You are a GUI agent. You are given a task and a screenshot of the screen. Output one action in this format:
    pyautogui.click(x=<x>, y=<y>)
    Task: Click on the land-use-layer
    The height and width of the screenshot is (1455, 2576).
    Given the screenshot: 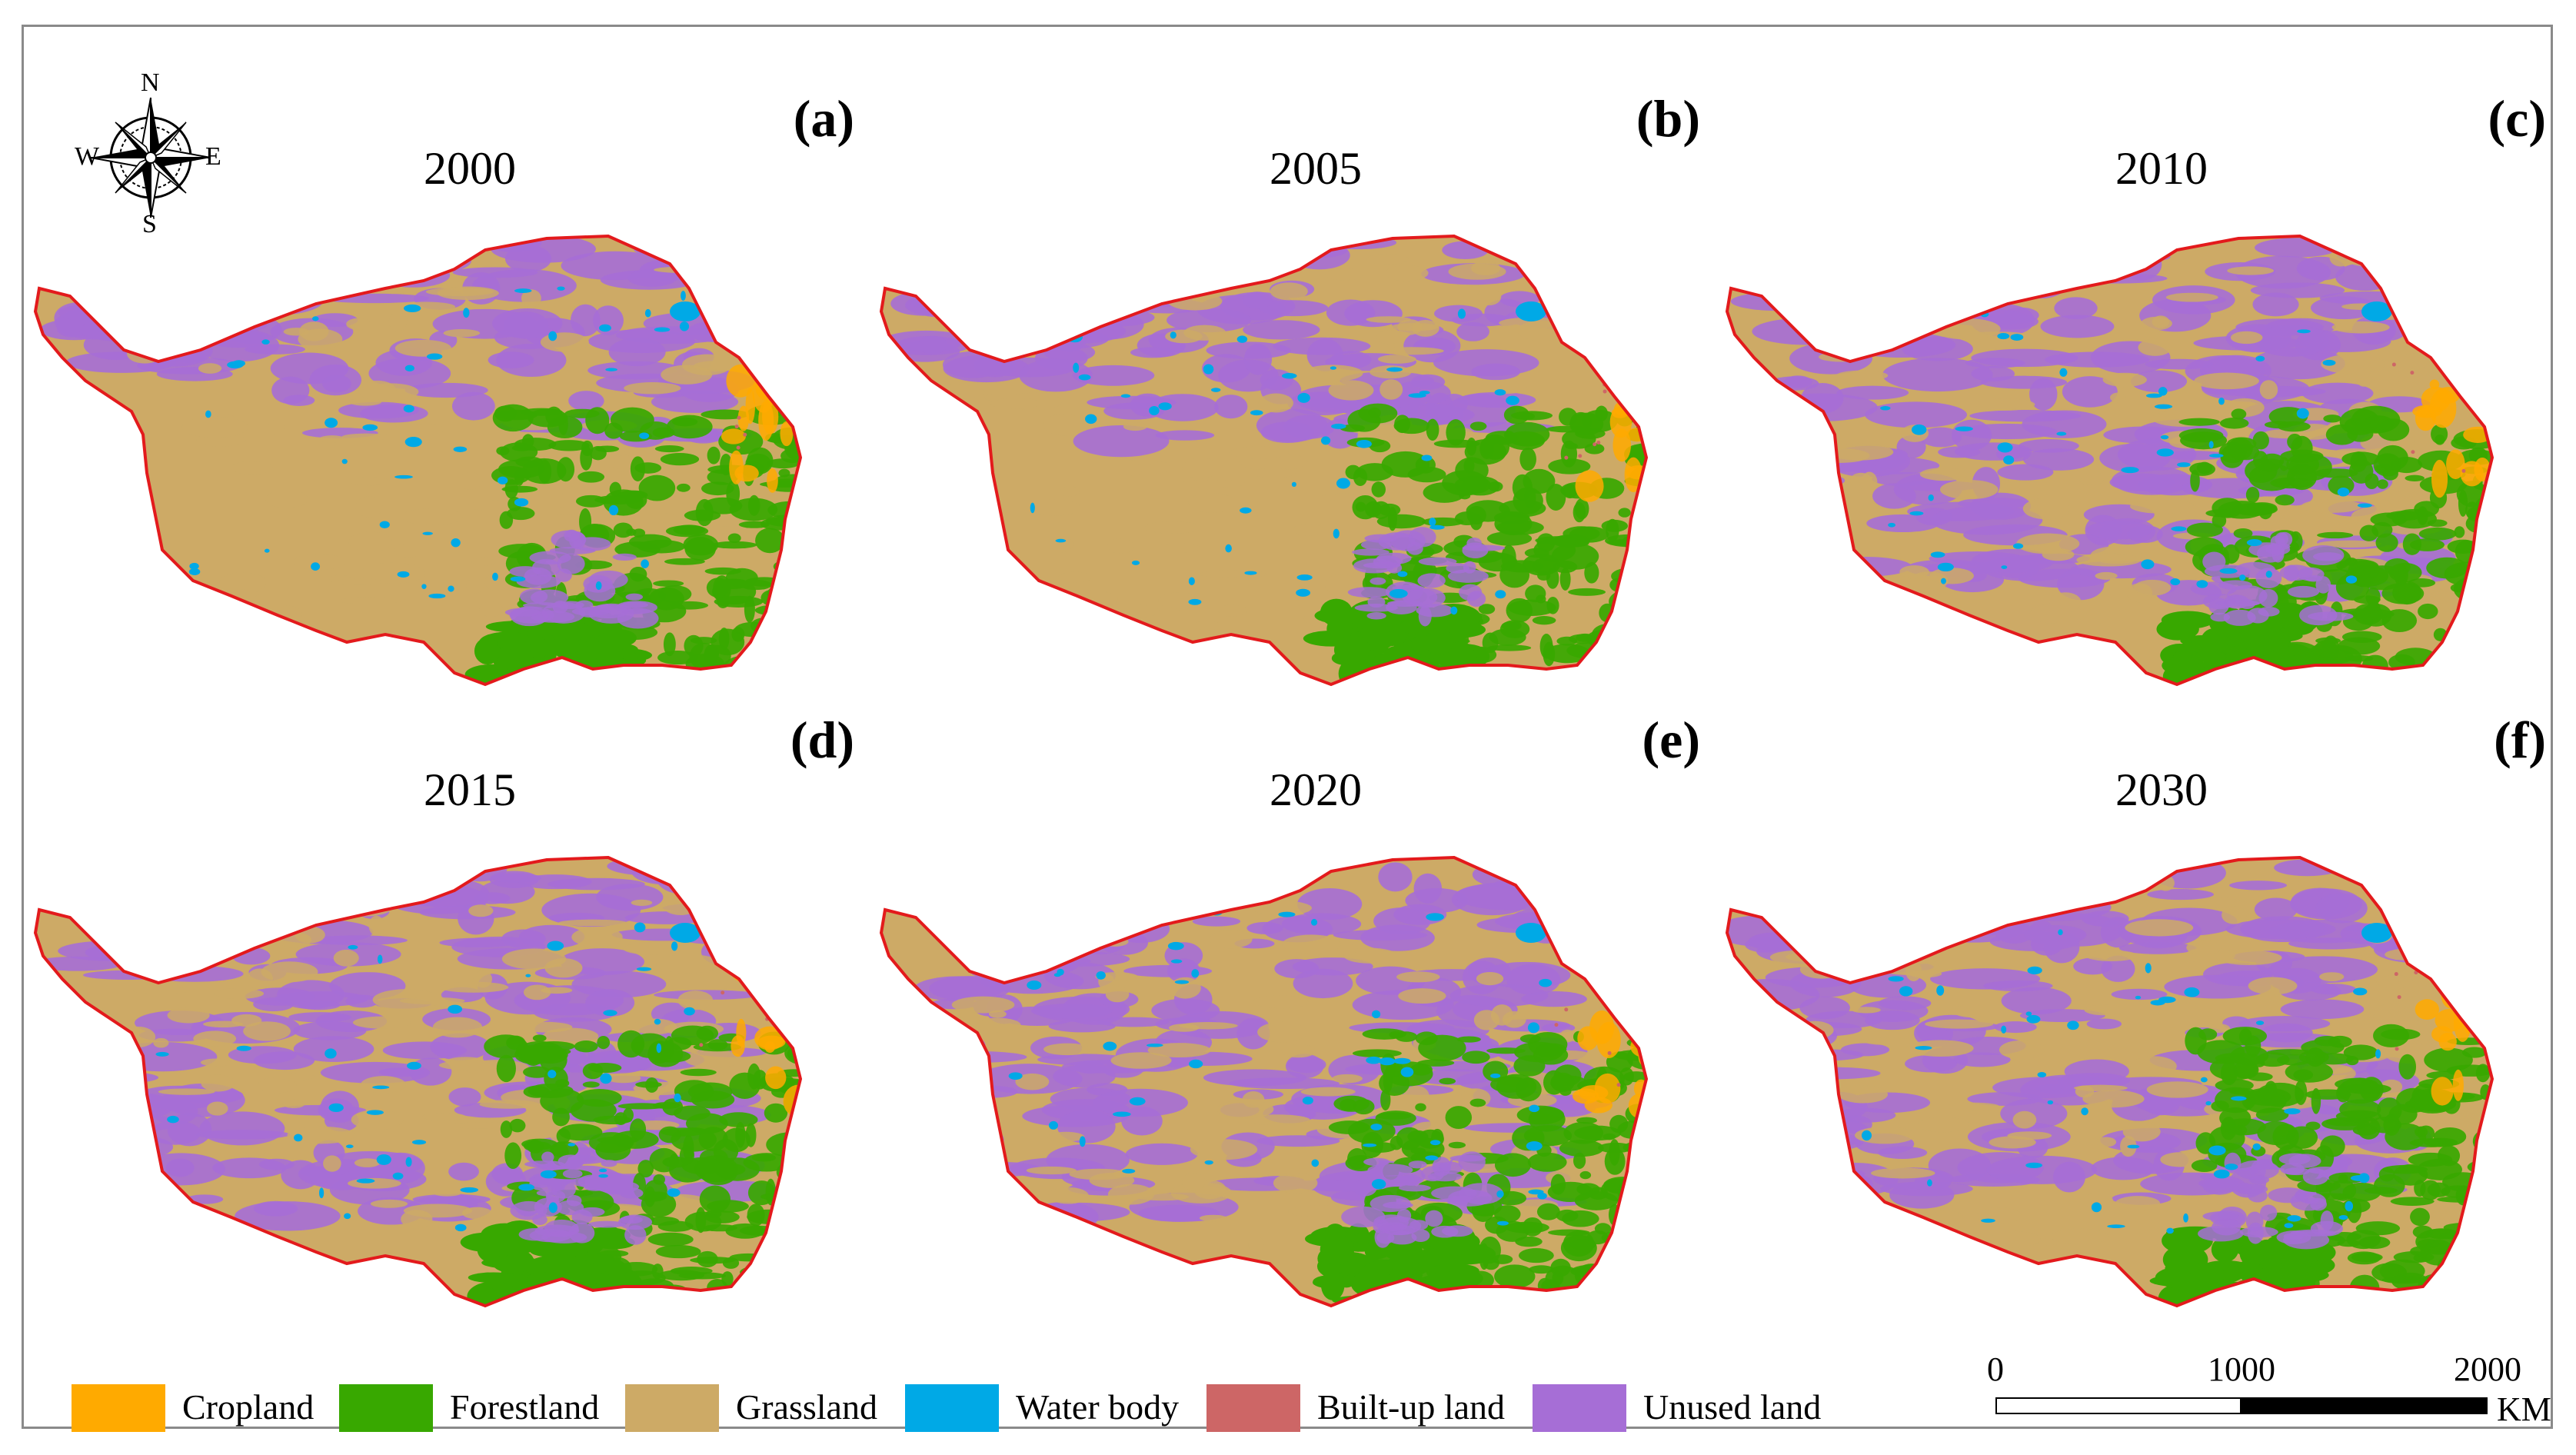 What is the action you would take?
    pyautogui.click(x=2110, y=460)
    